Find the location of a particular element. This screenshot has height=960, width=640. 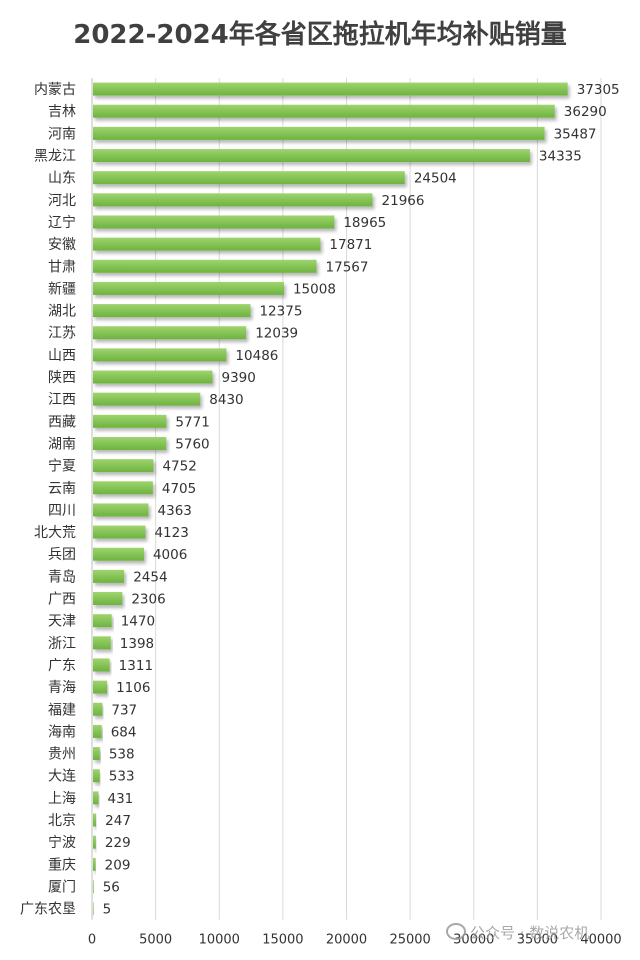

watermark-text: 公众号 · 数说农机 is located at coordinates (530, 933).